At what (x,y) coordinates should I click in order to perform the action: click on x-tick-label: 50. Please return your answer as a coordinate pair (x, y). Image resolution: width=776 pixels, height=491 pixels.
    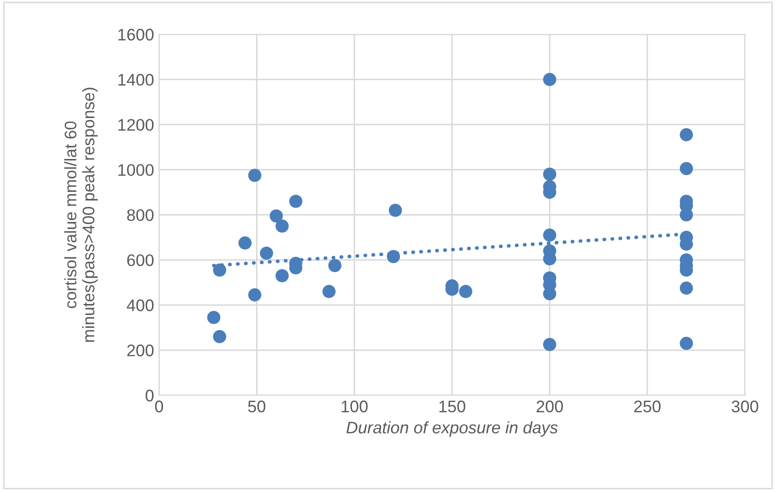
    Looking at the image, I should click on (257, 406).